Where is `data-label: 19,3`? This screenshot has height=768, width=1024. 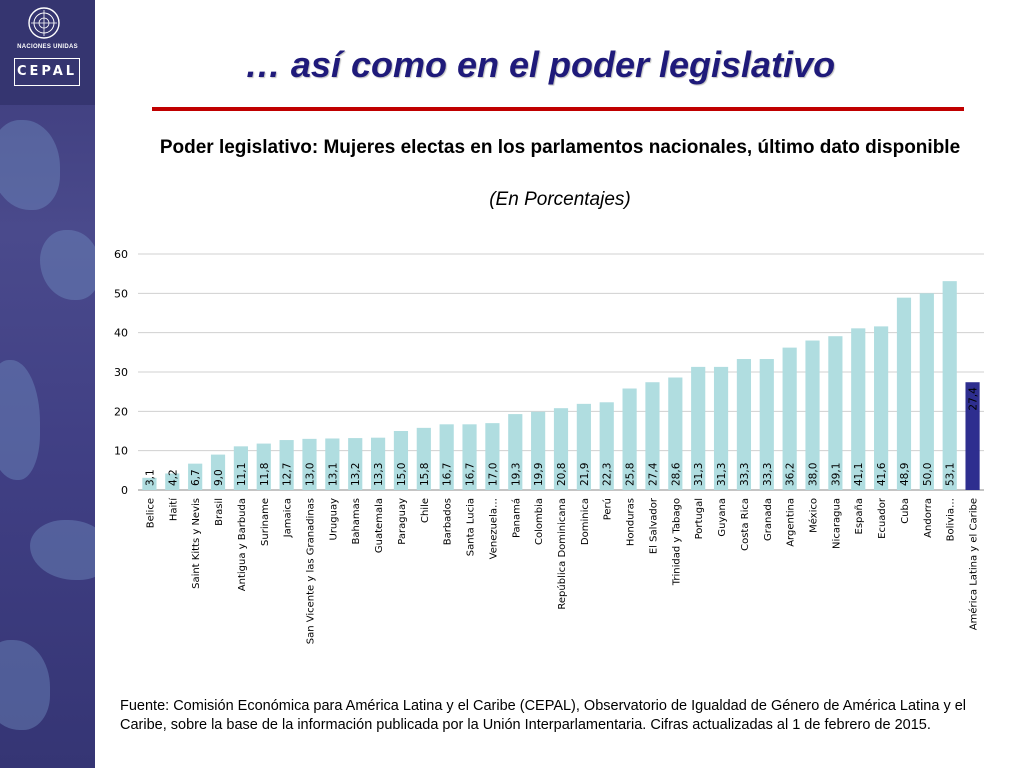
data-label: 19,3 is located at coordinates (516, 474).